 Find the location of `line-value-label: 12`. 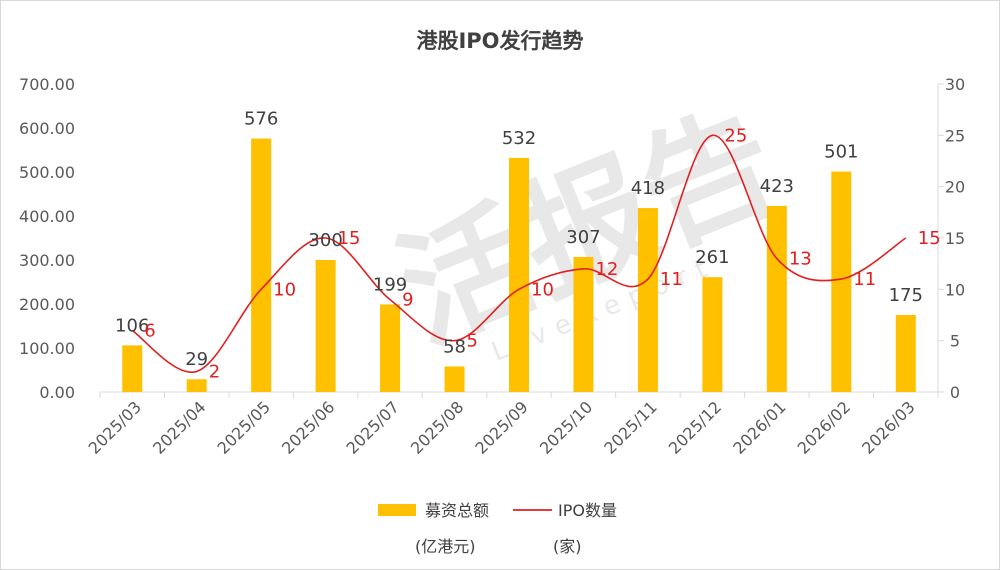

line-value-label: 12 is located at coordinates (606, 269).